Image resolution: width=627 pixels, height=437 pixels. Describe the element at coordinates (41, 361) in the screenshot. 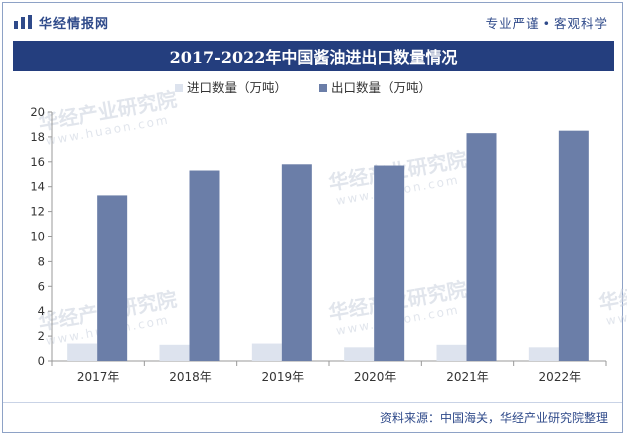

I see `y-tick-label: 0` at that location.